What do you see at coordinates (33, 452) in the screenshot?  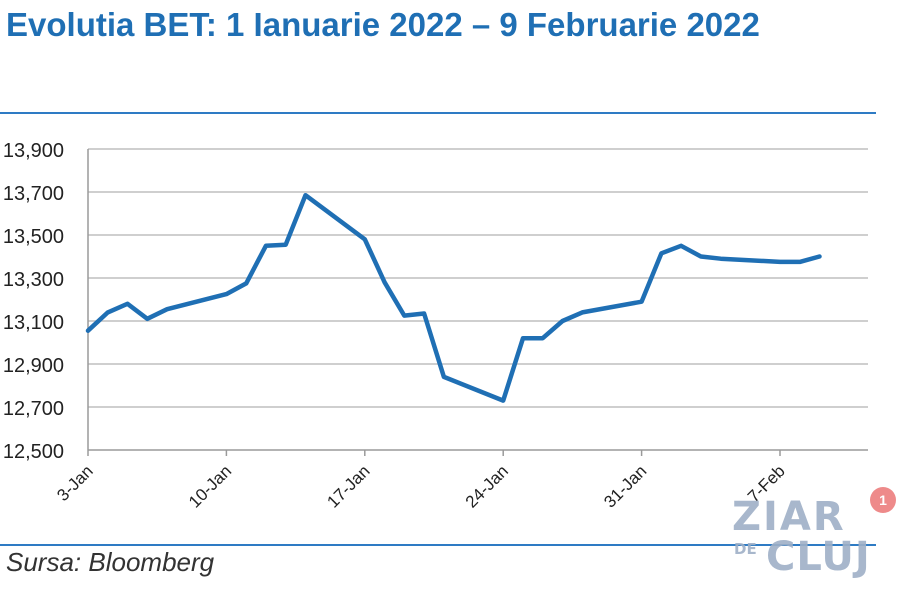 I see `y-tick-label: 12,500` at bounding box center [33, 452].